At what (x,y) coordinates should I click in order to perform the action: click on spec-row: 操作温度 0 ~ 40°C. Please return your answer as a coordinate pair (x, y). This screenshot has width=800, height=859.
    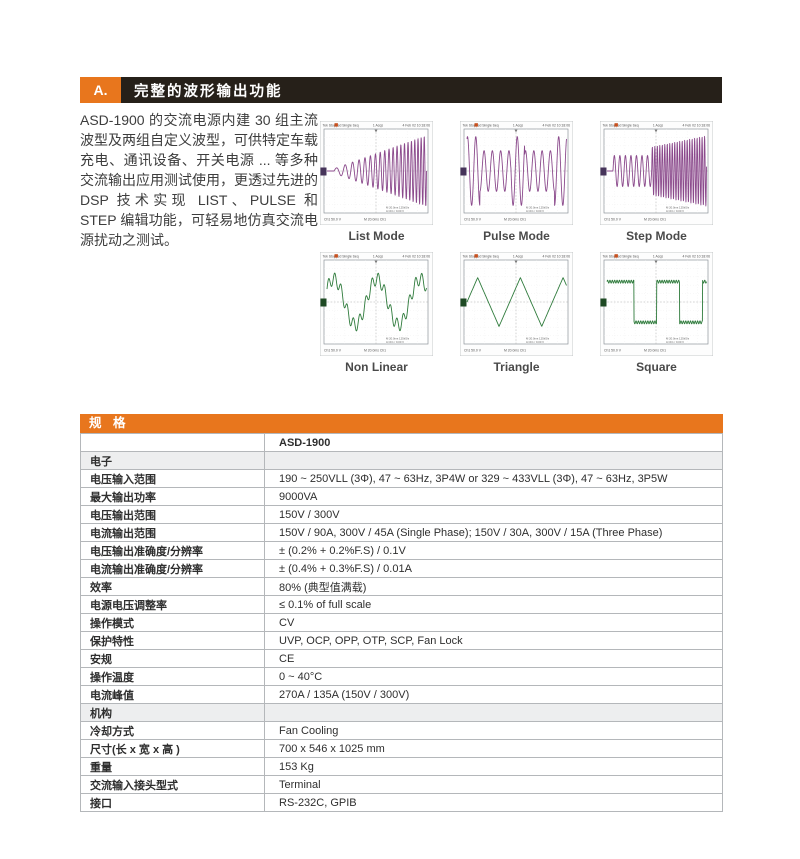
    Looking at the image, I should click on (401, 676).